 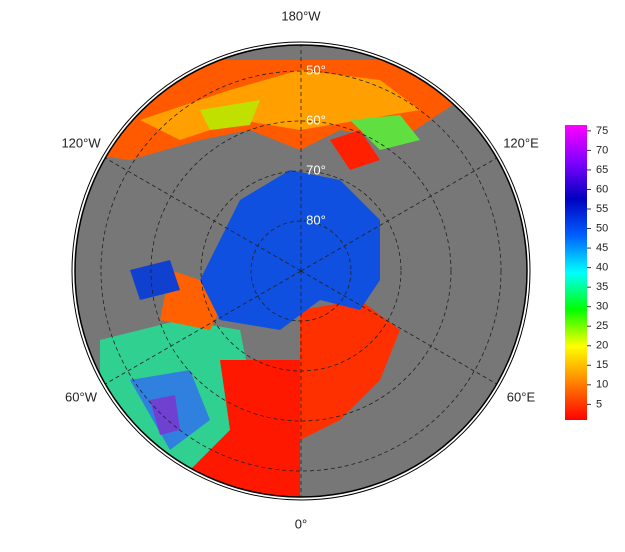 I want to click on colorbar-tick-label: 70, so click(x=602, y=150).